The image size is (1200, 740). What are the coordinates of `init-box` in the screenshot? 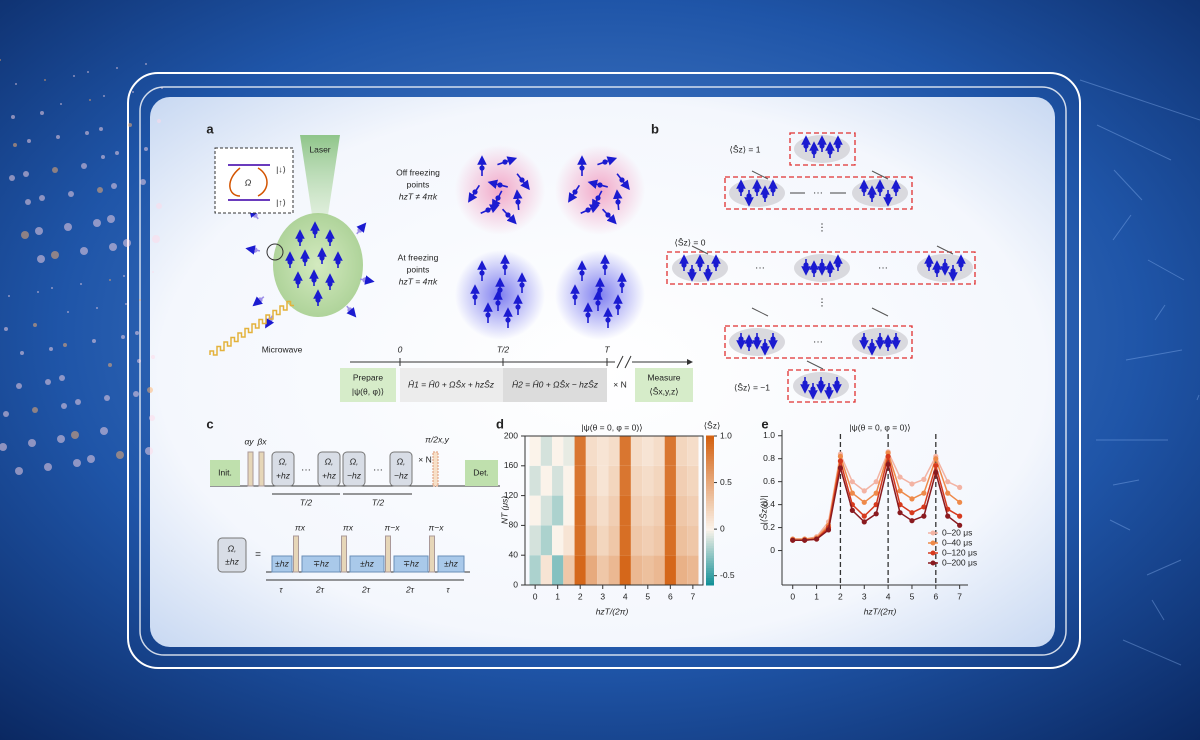 It's located at (225, 473).